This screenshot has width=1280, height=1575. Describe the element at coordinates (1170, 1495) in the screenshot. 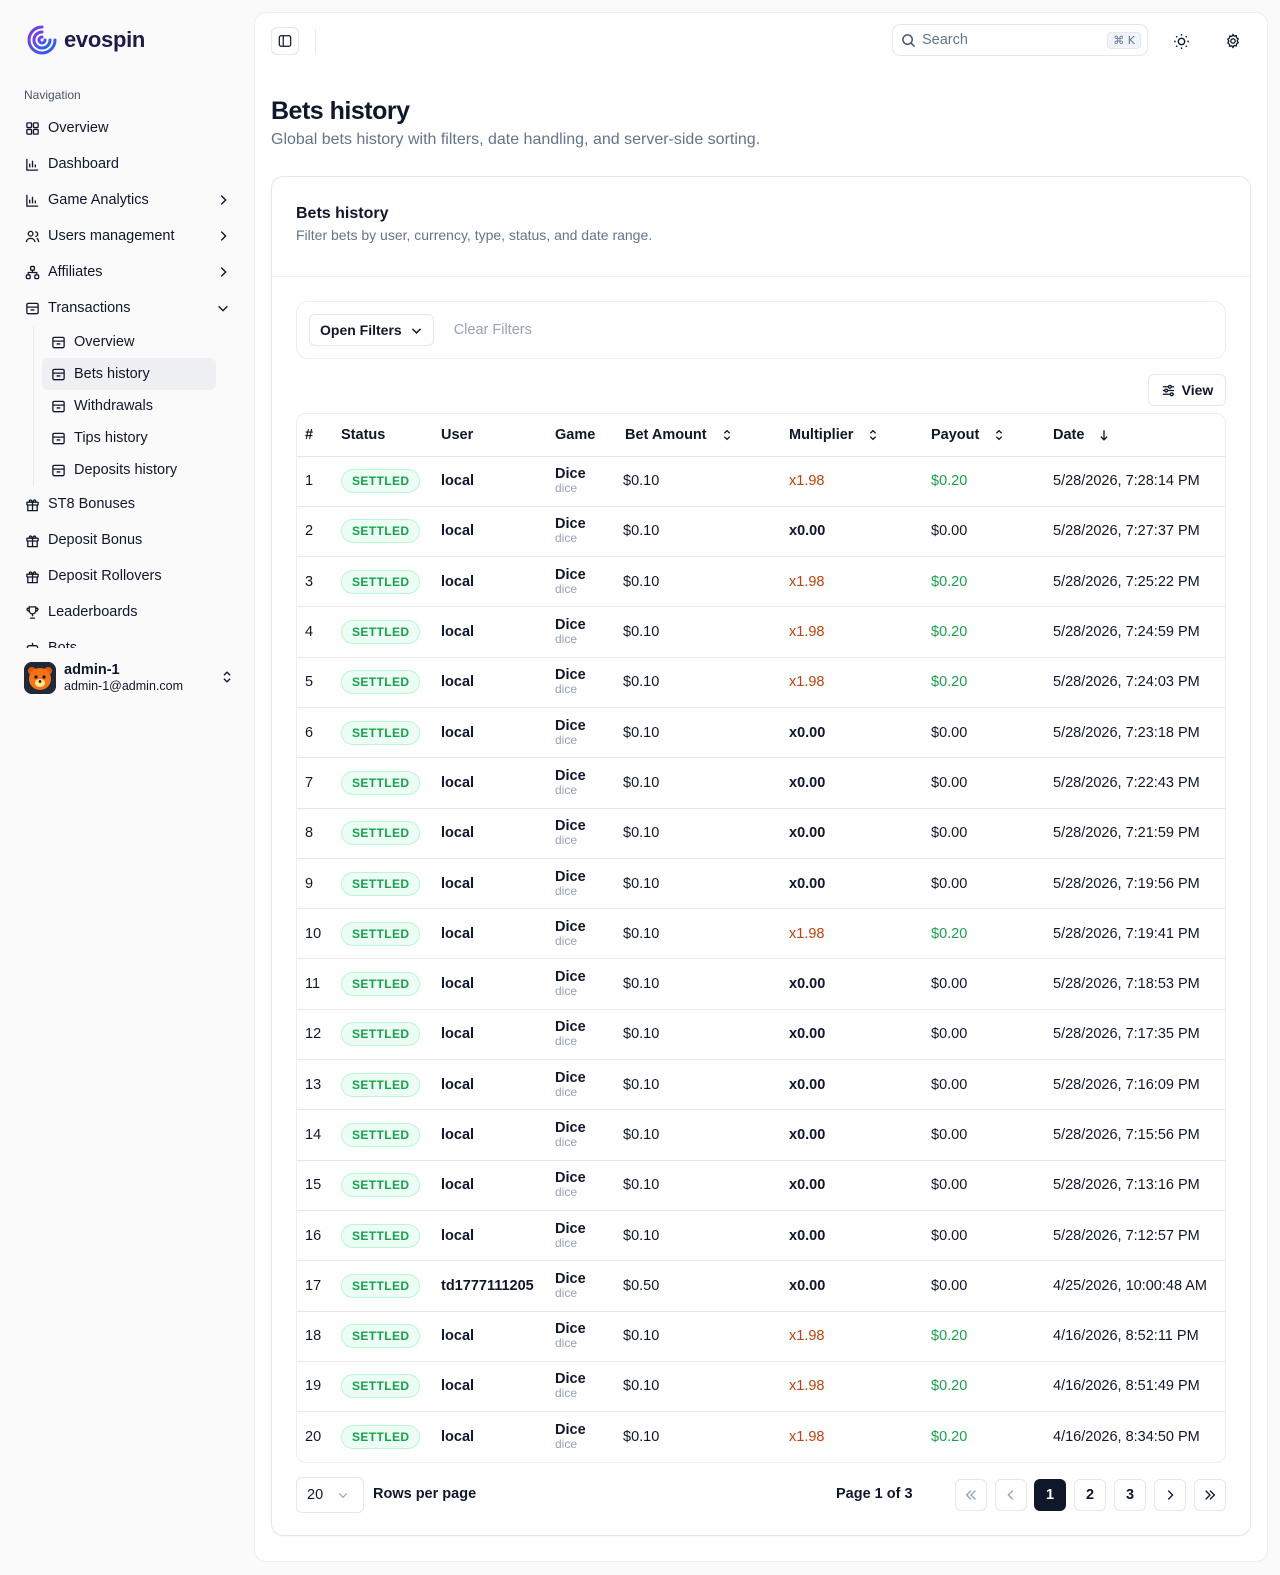

I see `next-page-button` at that location.